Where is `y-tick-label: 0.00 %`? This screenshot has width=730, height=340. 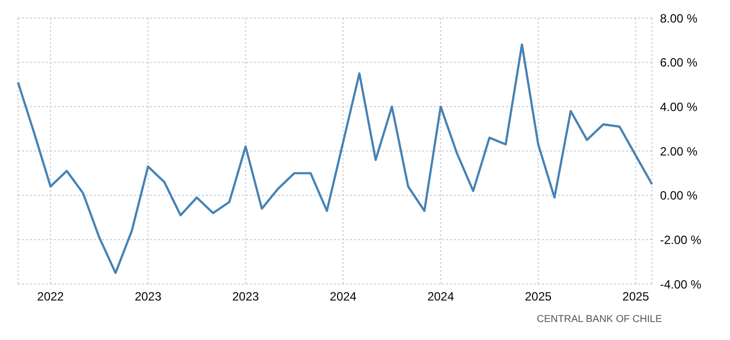
y-tick-label: 0.00 % is located at coordinates (679, 195).